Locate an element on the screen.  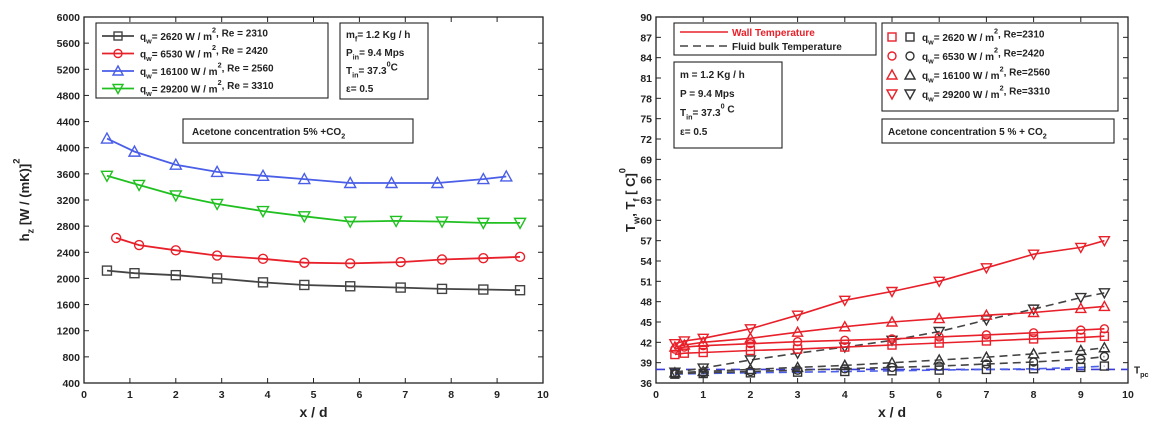
chart2-condition-text-part: 0 is located at coordinates (723, 106).